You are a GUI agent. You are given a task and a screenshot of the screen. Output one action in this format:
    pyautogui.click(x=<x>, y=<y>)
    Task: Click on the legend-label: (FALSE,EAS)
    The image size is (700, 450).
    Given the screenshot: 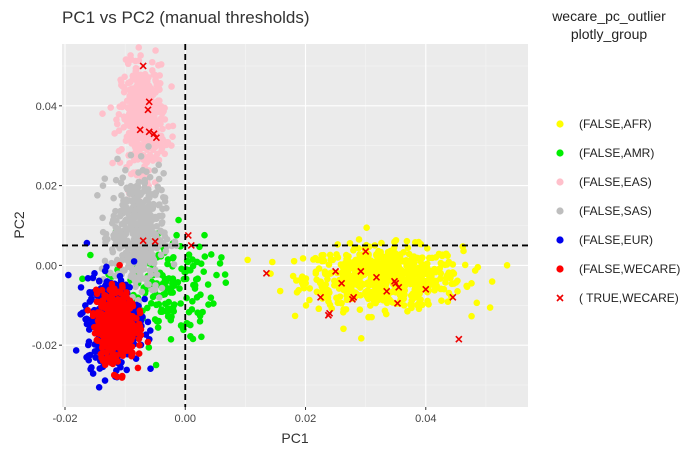 What is the action you would take?
    pyautogui.click(x=615, y=182)
    